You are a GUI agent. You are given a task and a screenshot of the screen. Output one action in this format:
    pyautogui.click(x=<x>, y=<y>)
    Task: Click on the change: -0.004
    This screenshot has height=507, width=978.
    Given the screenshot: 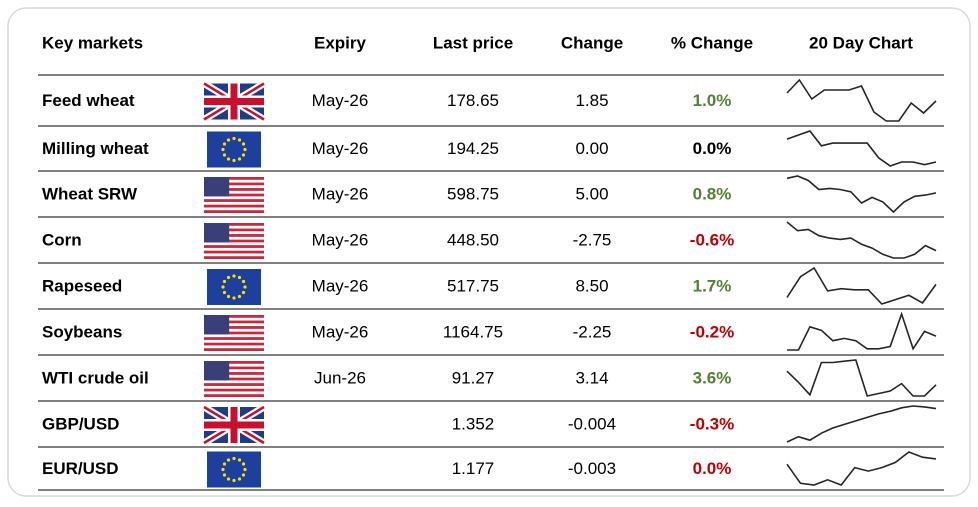 What is the action you would take?
    pyautogui.click(x=592, y=423)
    